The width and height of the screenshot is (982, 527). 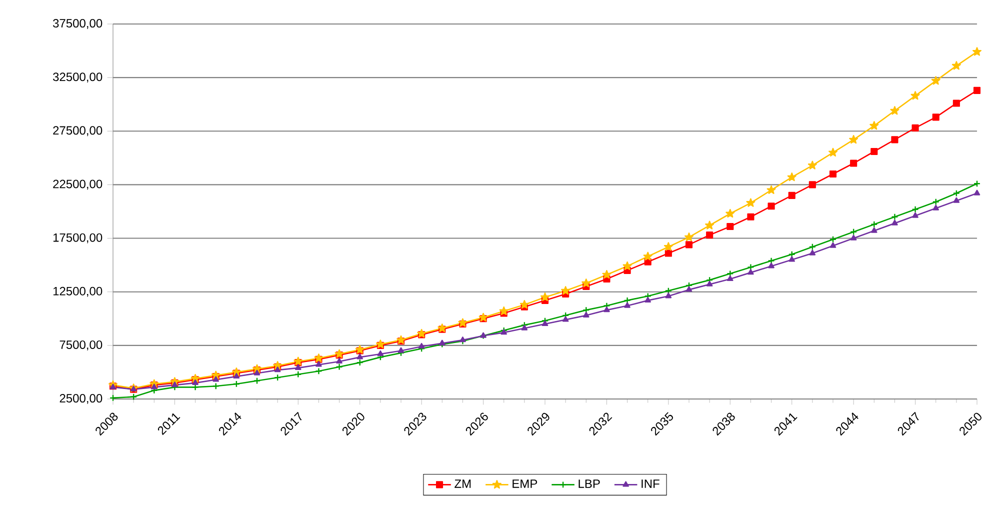 I want to click on y-tick-label: 12500,00, so click(x=77, y=291).